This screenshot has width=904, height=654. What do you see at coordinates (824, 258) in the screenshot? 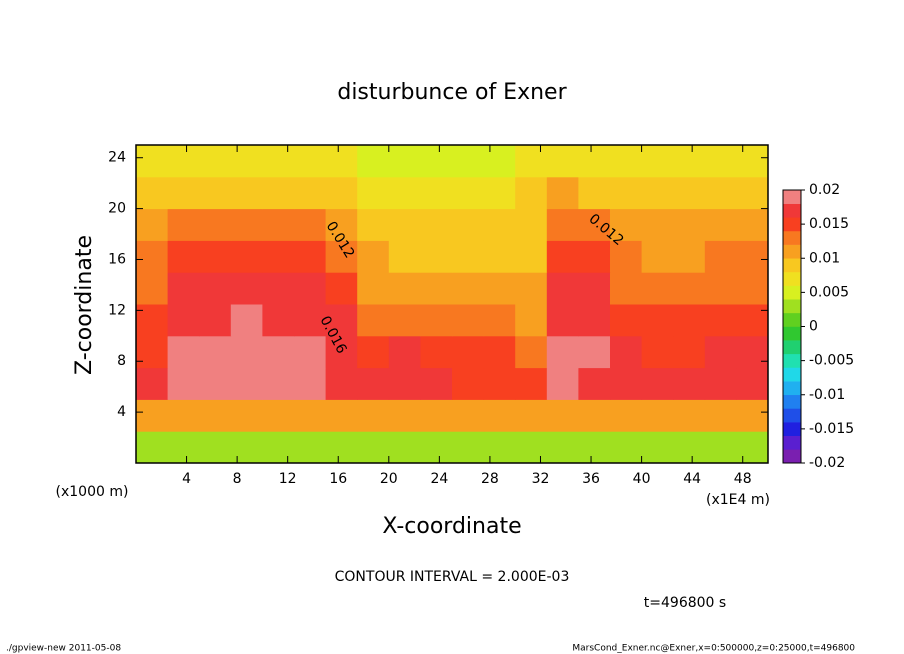
I see `colorbar-tick-label: 0.01` at bounding box center [824, 258].